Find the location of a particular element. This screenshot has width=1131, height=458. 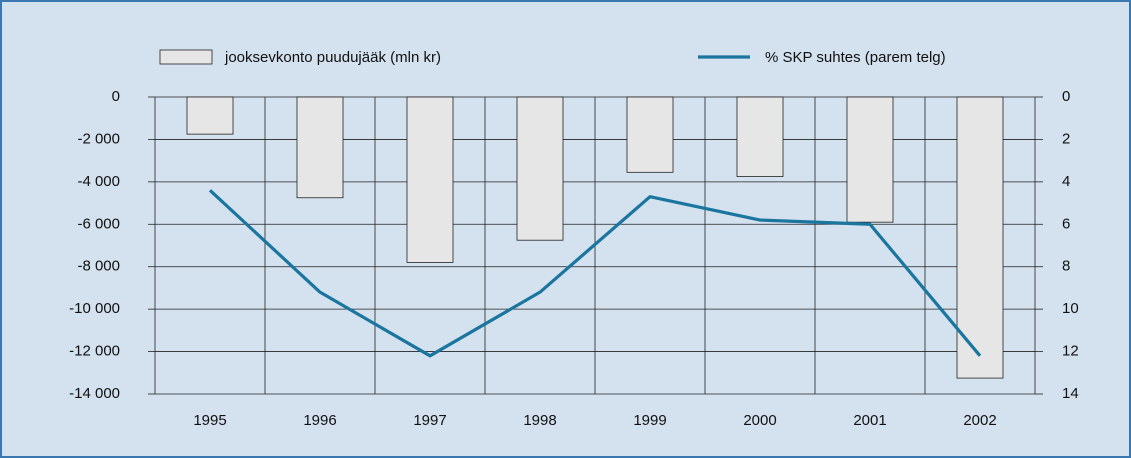

x-tick-label: 1996 is located at coordinates (319, 420).